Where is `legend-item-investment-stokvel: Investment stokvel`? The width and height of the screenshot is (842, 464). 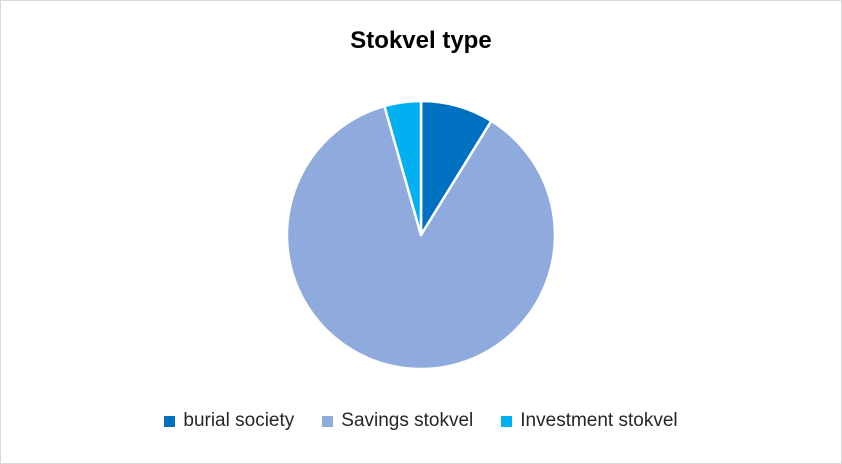 legend-item-investment-stokvel: Investment stokvel is located at coordinates (589, 421).